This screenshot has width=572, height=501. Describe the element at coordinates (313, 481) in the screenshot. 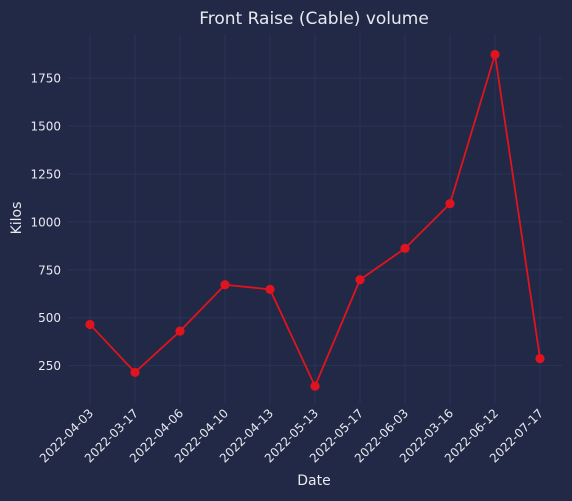

I see `x-axis-label: Date` at that location.